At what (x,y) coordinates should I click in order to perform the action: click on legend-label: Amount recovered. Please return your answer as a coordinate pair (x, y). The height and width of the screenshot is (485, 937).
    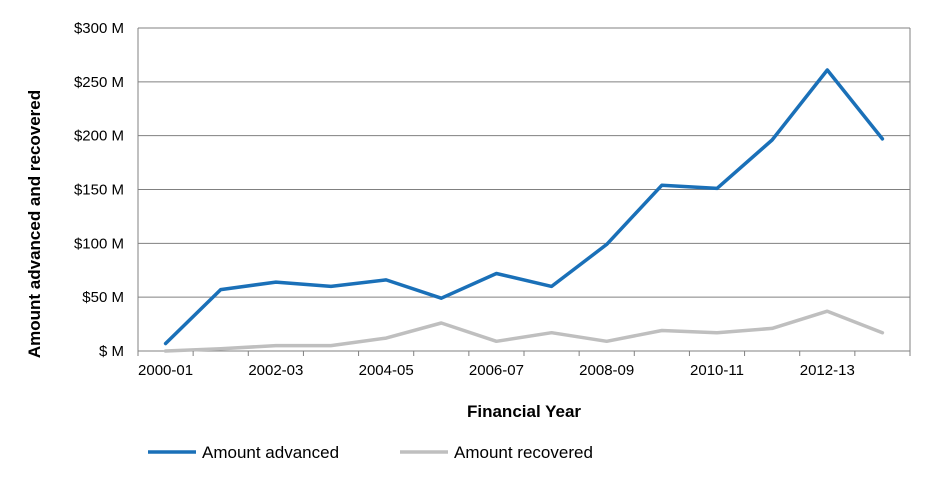
    Looking at the image, I should click on (523, 452).